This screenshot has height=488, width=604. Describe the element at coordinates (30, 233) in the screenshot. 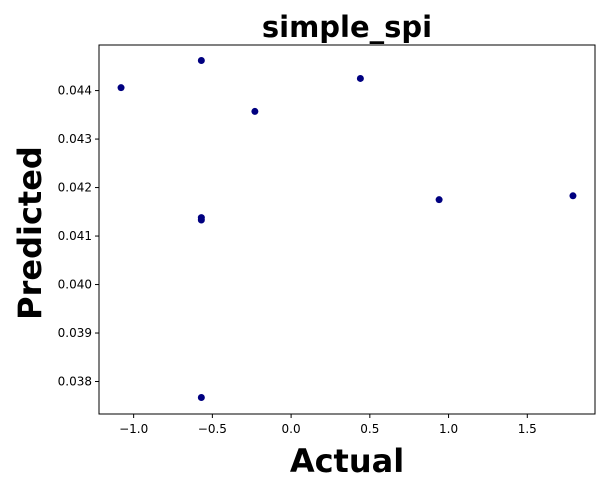

I see `y-axis-label: Predicted` at that location.